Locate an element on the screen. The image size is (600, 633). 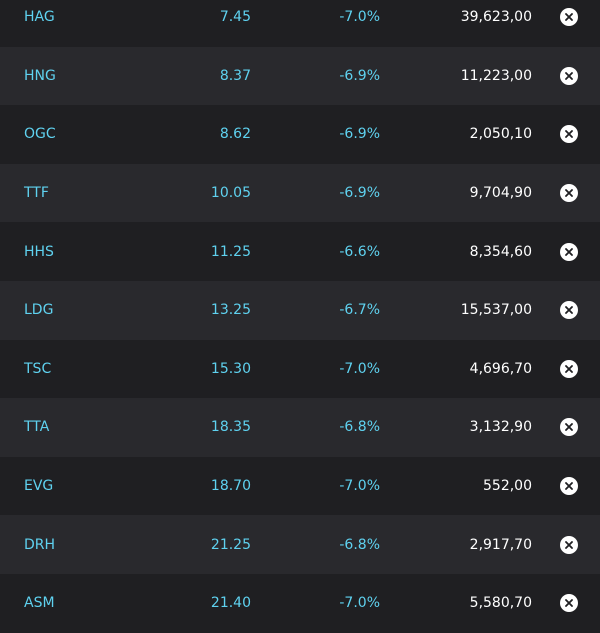
table-row: EVG 18.70 -7.0% 552,00 is located at coordinates (300, 486).